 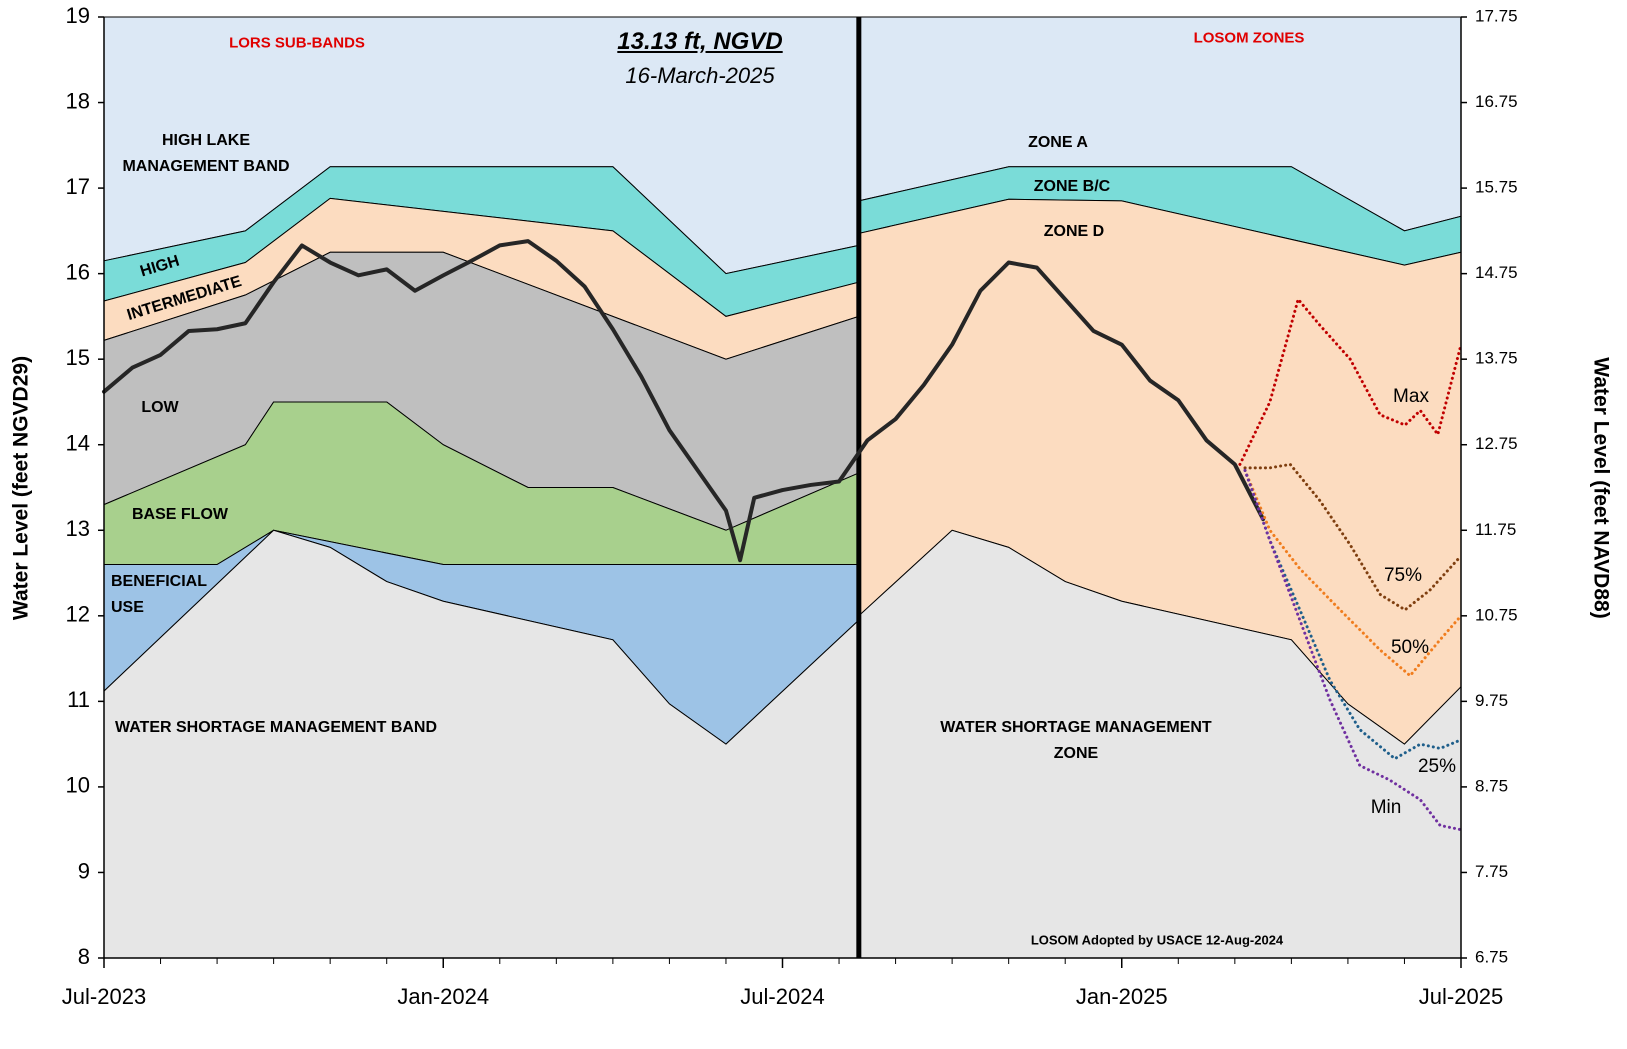 I want to click on band-label: ZONE D, so click(x=1074, y=231).